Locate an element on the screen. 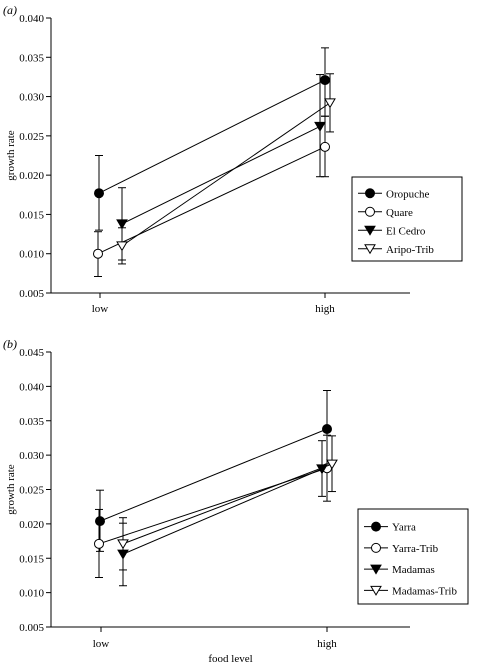  legend: Oropuche Quare El Cedro Aripo-Trib is located at coordinates (407, 219).